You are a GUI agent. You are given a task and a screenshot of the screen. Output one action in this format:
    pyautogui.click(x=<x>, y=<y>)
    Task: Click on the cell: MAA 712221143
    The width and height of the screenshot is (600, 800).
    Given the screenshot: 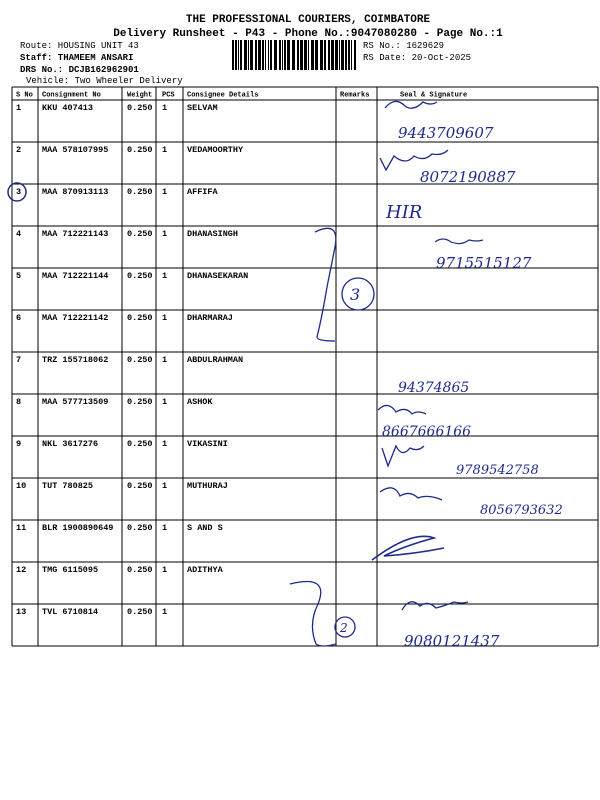 What is the action you would take?
    pyautogui.click(x=75, y=234)
    